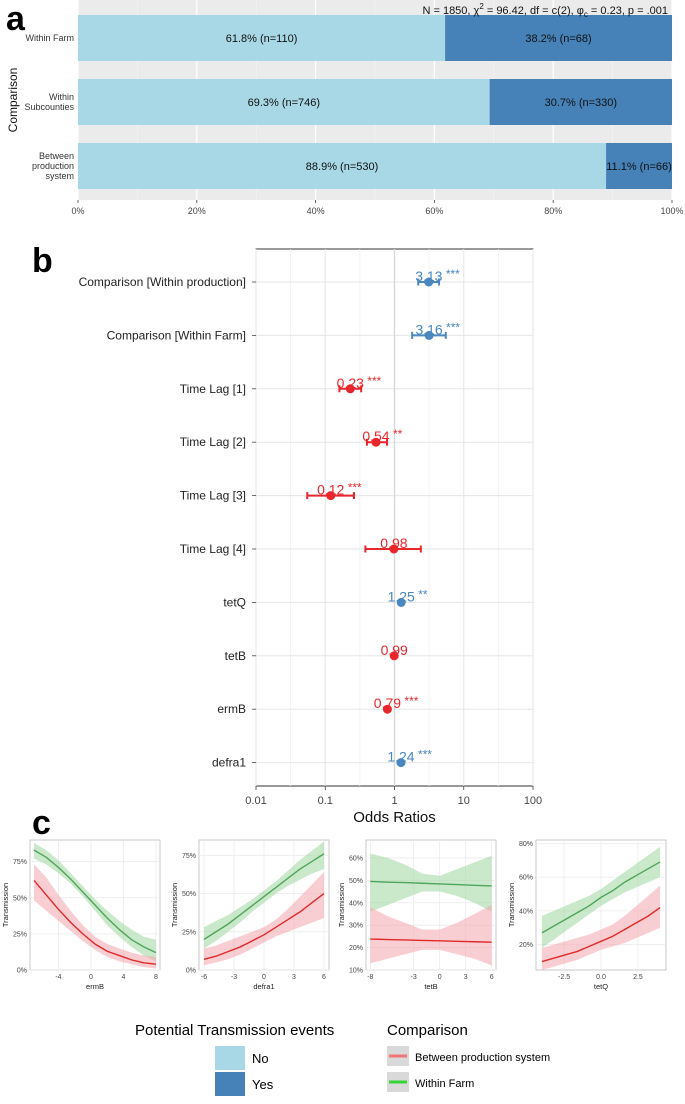 This screenshot has width=685, height=1104. I want to click on c-y-tick-label-2-2: 30%, so click(356, 926).